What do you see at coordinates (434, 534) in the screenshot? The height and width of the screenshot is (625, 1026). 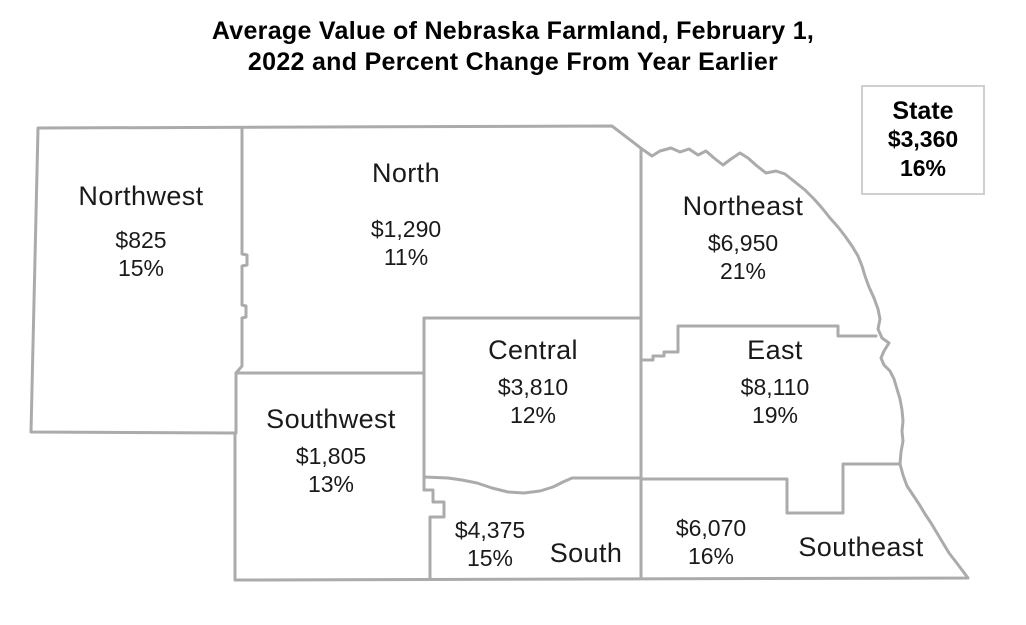 I see `border-southwest-south` at bounding box center [434, 534].